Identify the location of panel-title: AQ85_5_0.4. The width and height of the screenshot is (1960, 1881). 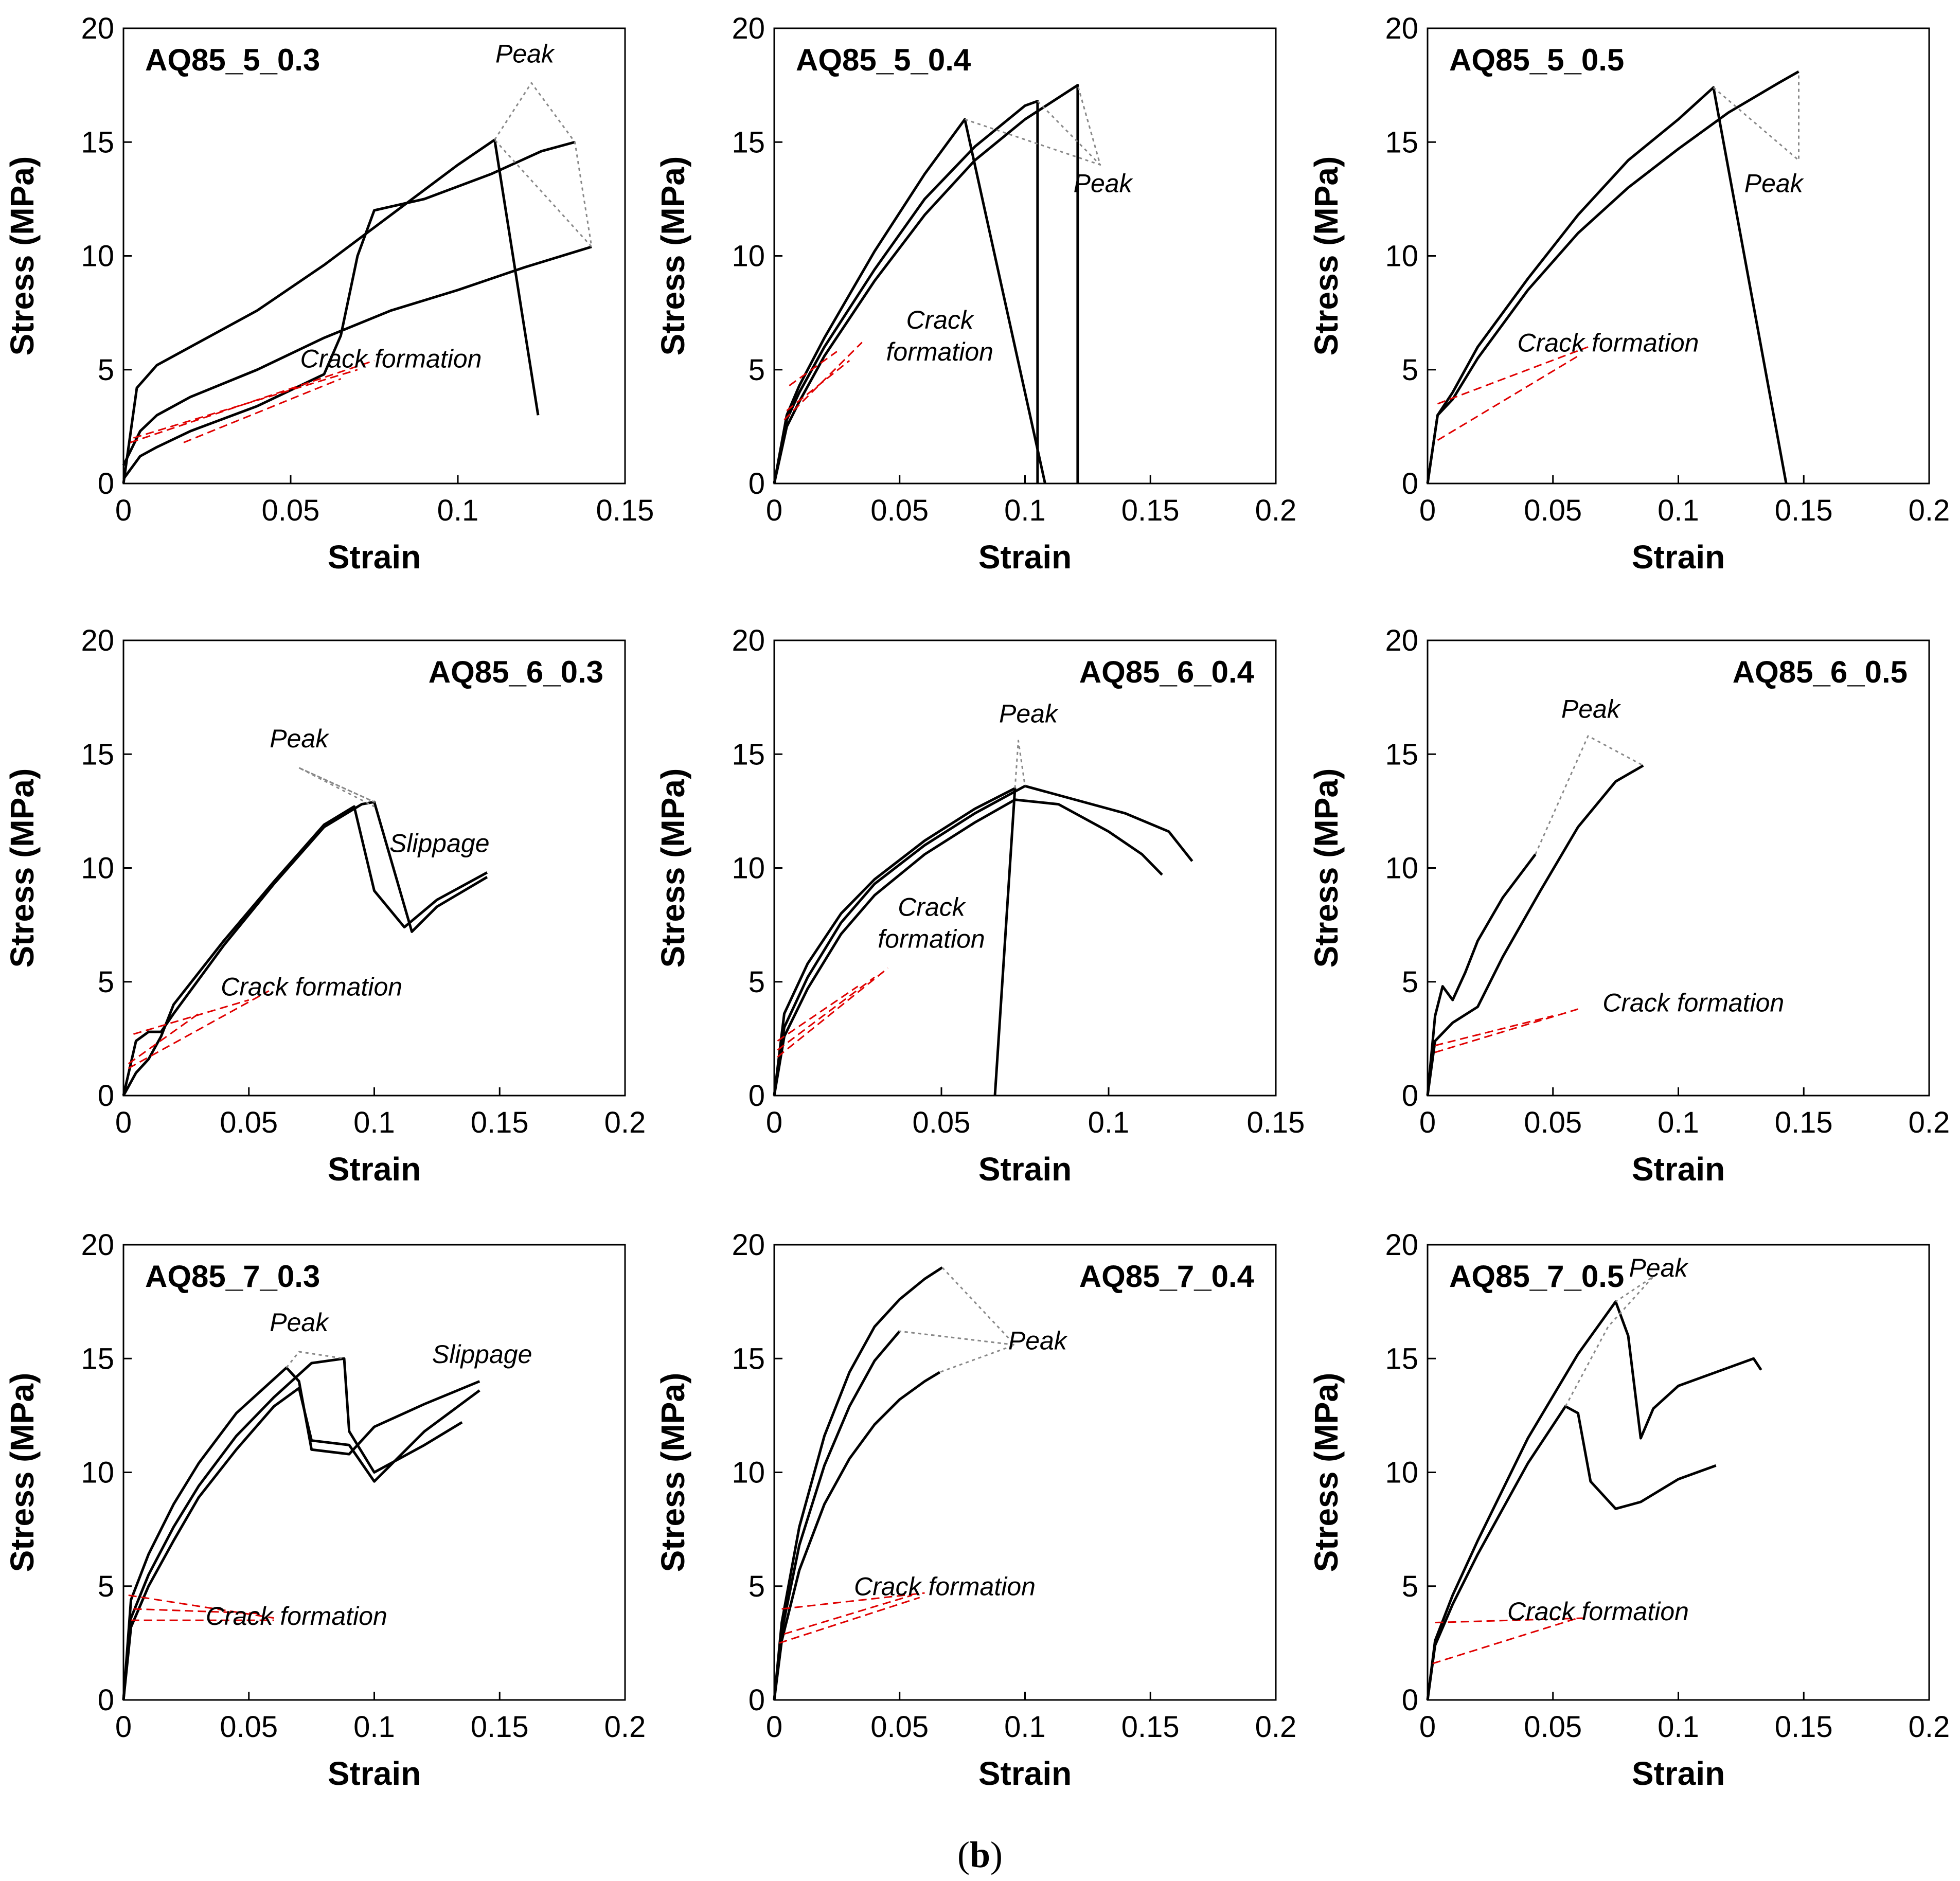
(884, 60).